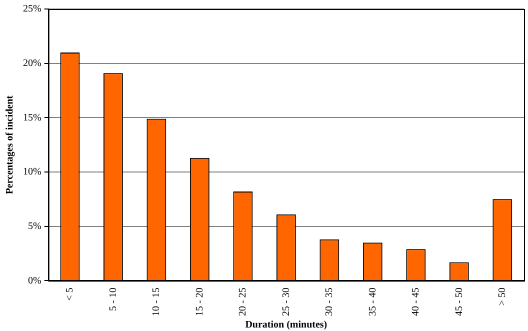 This screenshot has width=528, height=331. Describe the element at coordinates (32, 63) in the screenshot. I see `y-tick-label: 20%` at that location.